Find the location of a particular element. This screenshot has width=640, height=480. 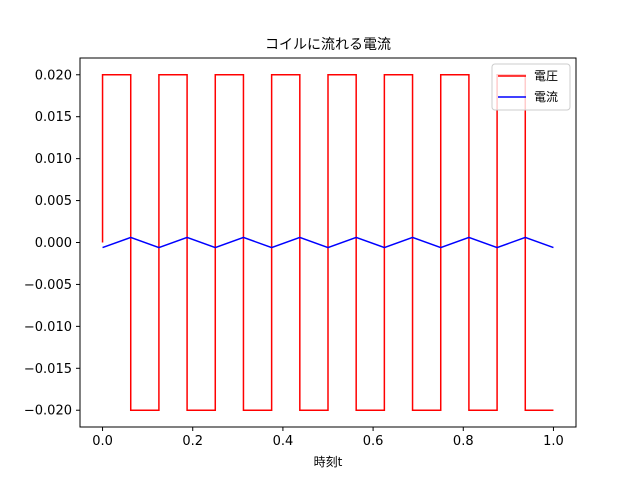

legend-box is located at coordinates (531, 87).